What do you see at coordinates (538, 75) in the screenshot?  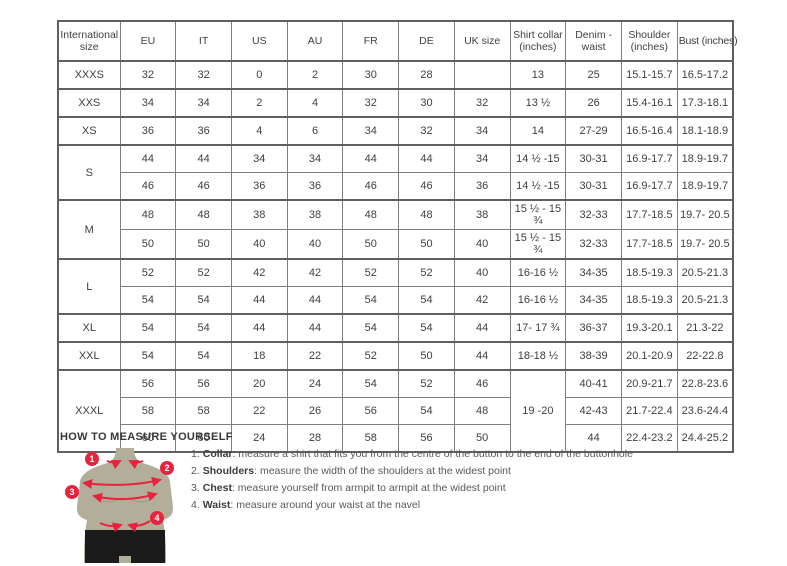 I see `table-cell: 13` at bounding box center [538, 75].